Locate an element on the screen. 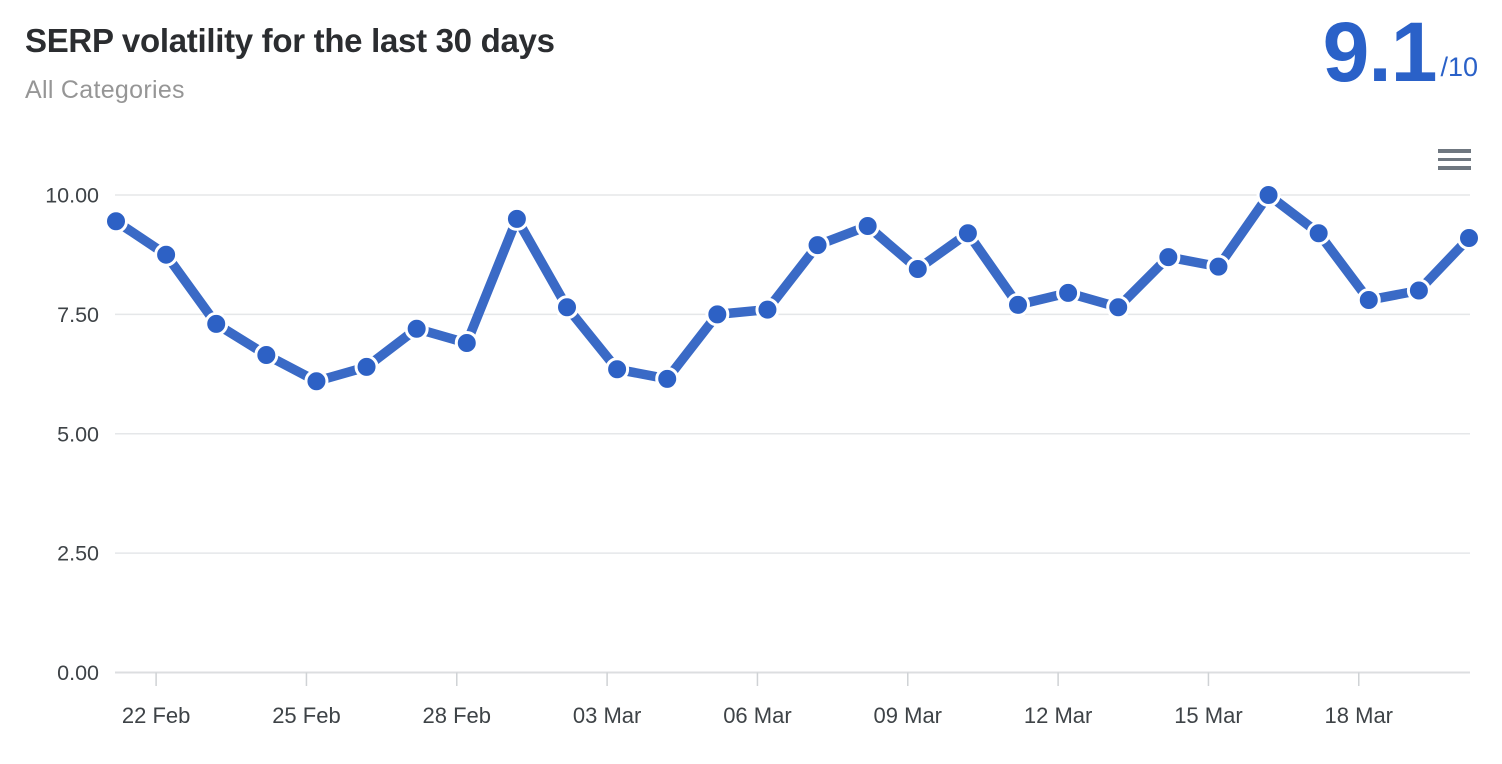 The width and height of the screenshot is (1502, 764). x-axis-label: 28 Feb is located at coordinates (457, 715).